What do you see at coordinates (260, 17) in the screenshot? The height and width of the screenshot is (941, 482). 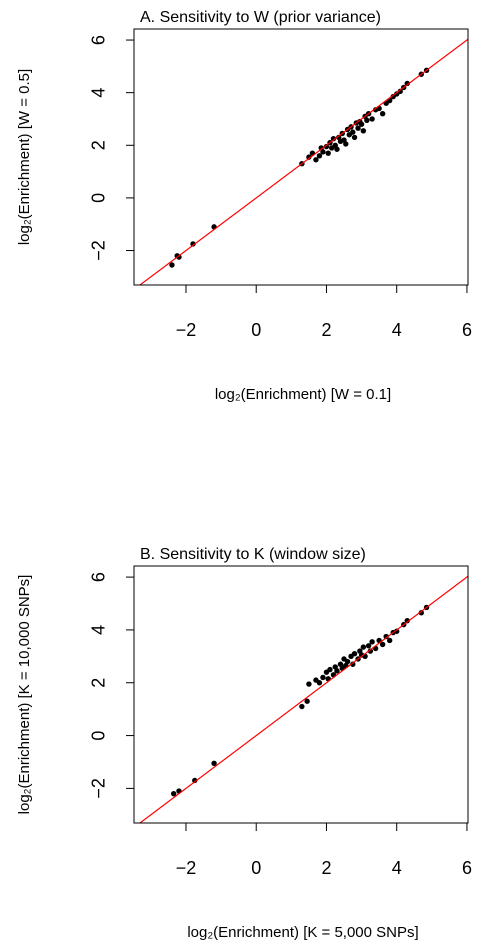 I see `chart-title: A. Sensitivity to W (prior variance)` at bounding box center [260, 17].